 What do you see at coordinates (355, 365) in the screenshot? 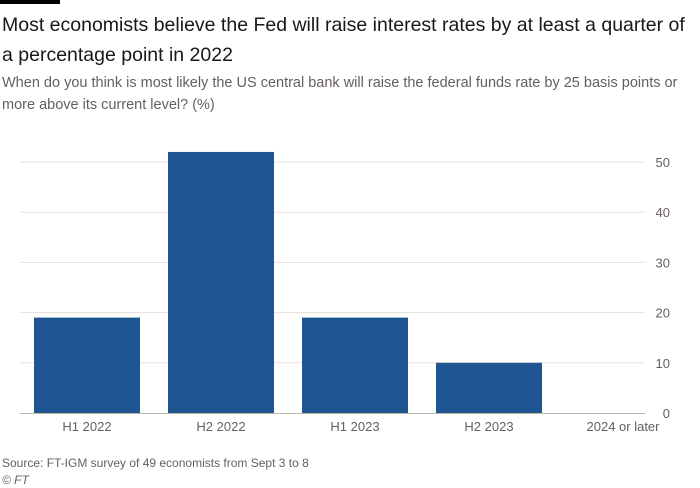
I see `bar-h1-2023` at bounding box center [355, 365].